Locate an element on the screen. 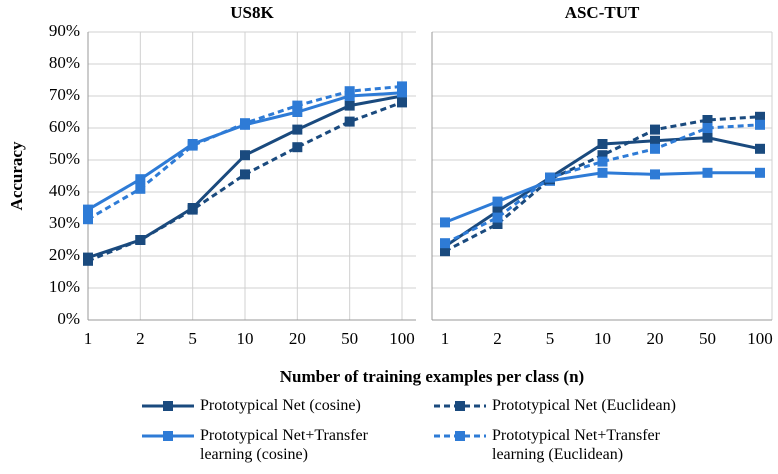  y-axis-label: Accuracy is located at coordinates (16, 175).